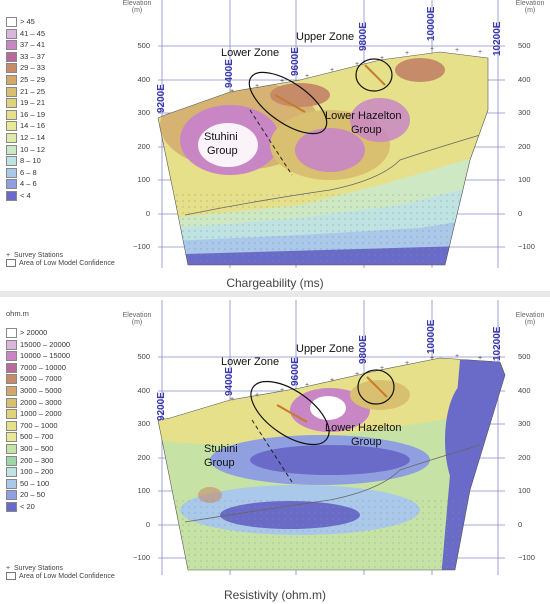 The height and width of the screenshot is (604, 550). What do you see at coordinates (33, 79) in the screenshot?
I see `legend-label: 25 – 29` at bounding box center [33, 79].